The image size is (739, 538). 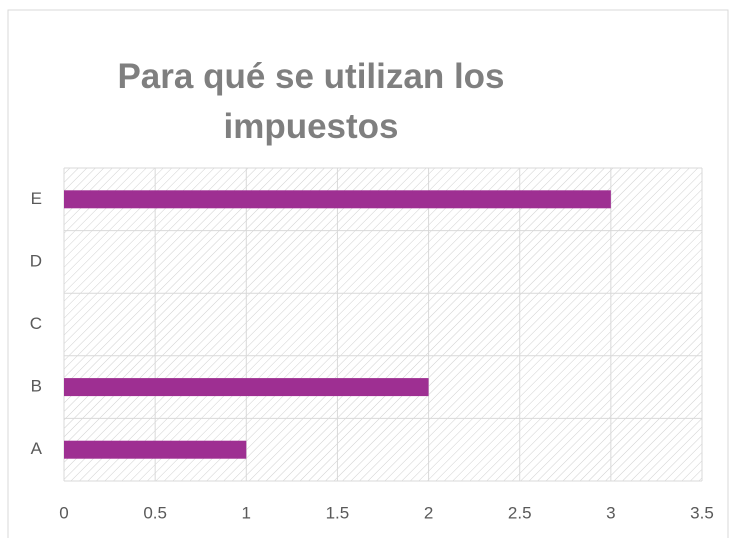 What do you see at coordinates (338, 512) in the screenshot?
I see `x-tick-label: 1.5` at bounding box center [338, 512].